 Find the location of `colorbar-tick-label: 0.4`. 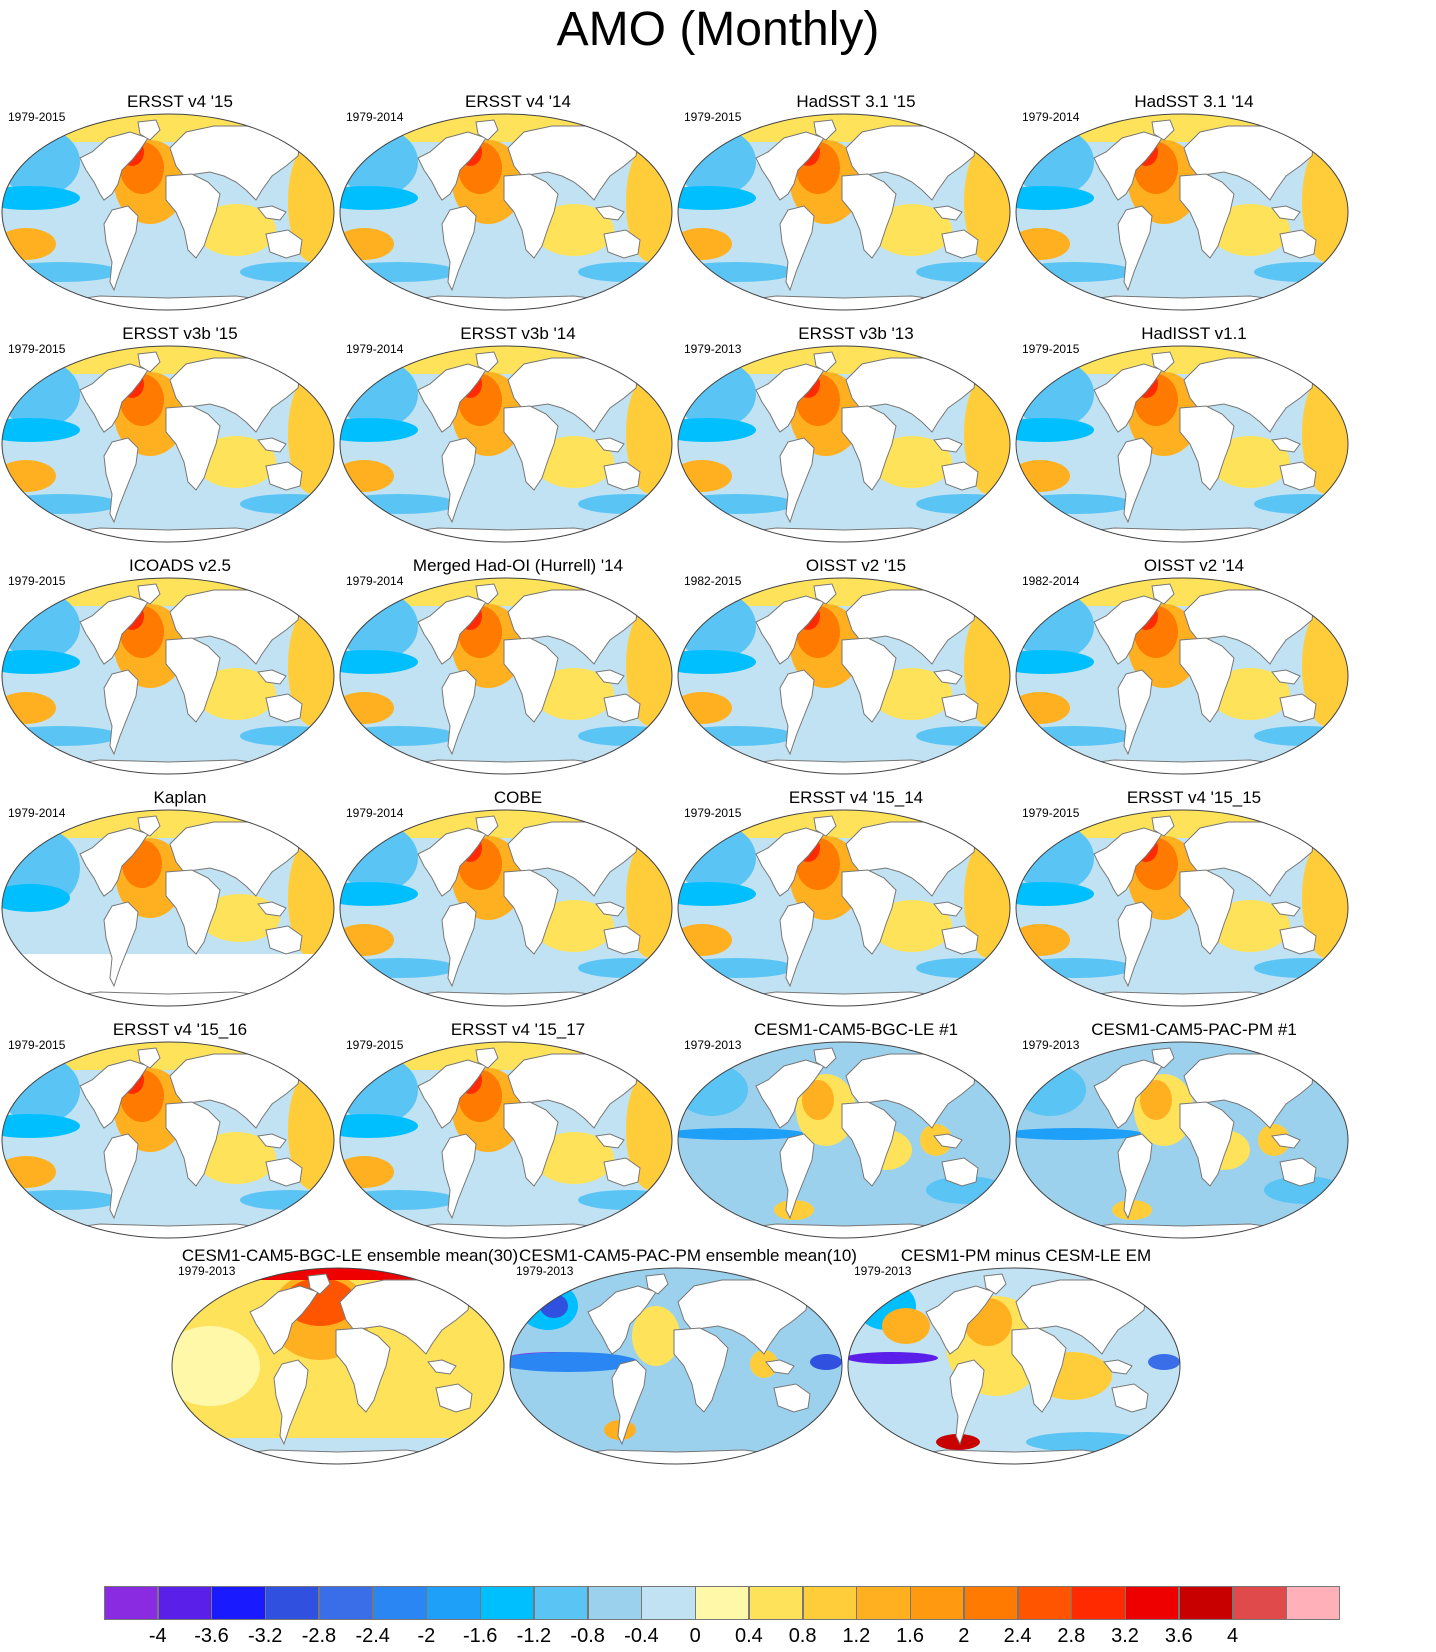

colorbar-tick-label: 0.4 is located at coordinates (748, 1636).